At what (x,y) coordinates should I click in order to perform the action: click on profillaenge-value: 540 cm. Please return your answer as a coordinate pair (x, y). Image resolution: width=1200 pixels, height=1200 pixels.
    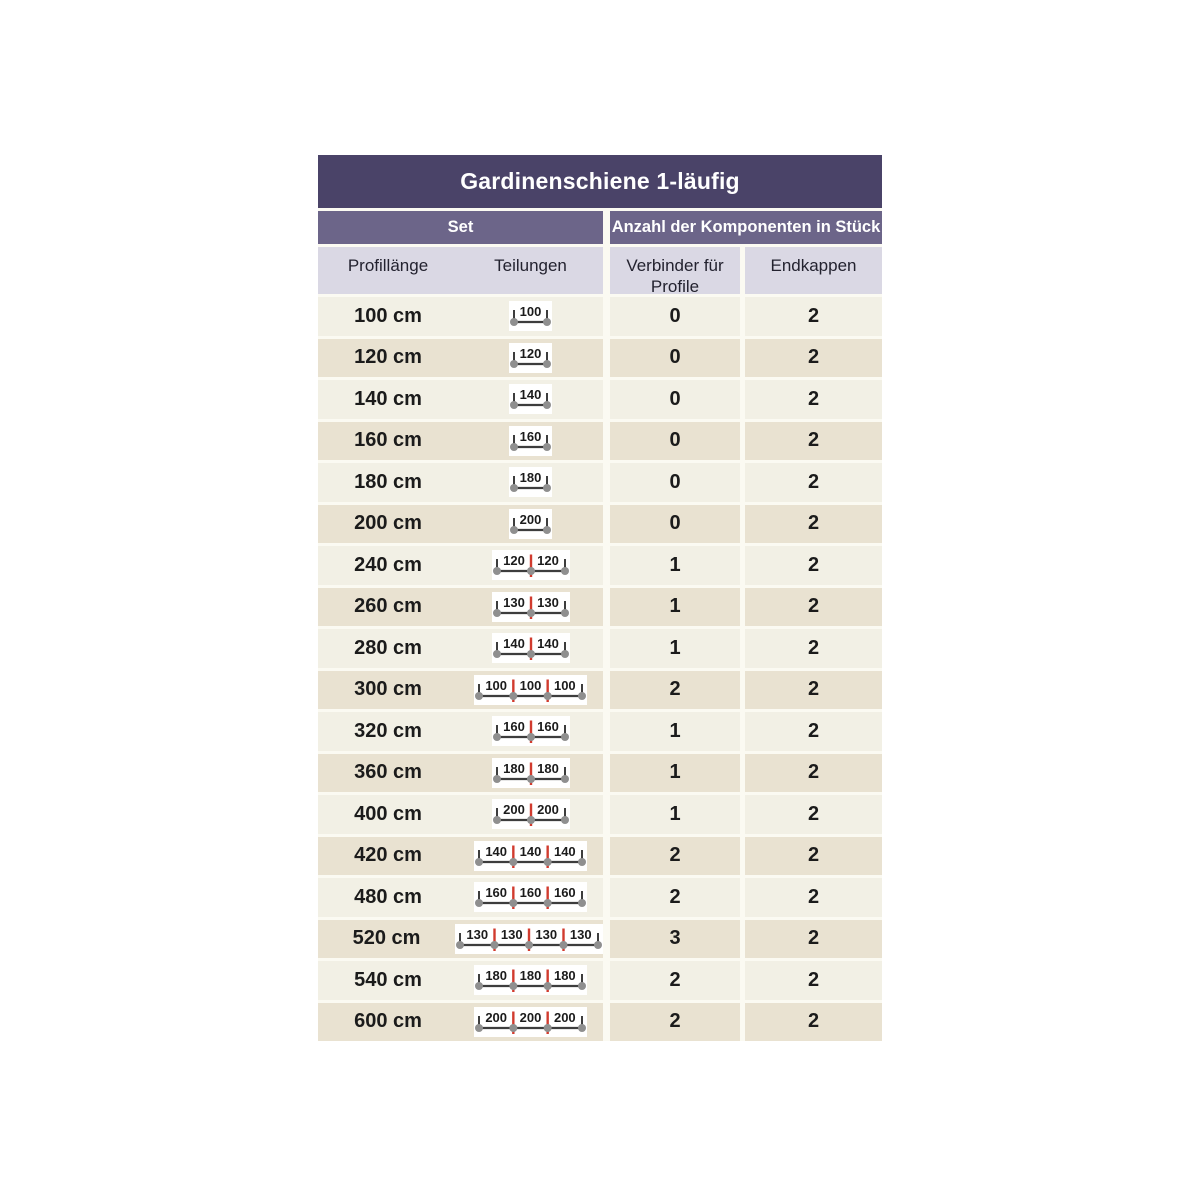
    Looking at the image, I should click on (388, 979).